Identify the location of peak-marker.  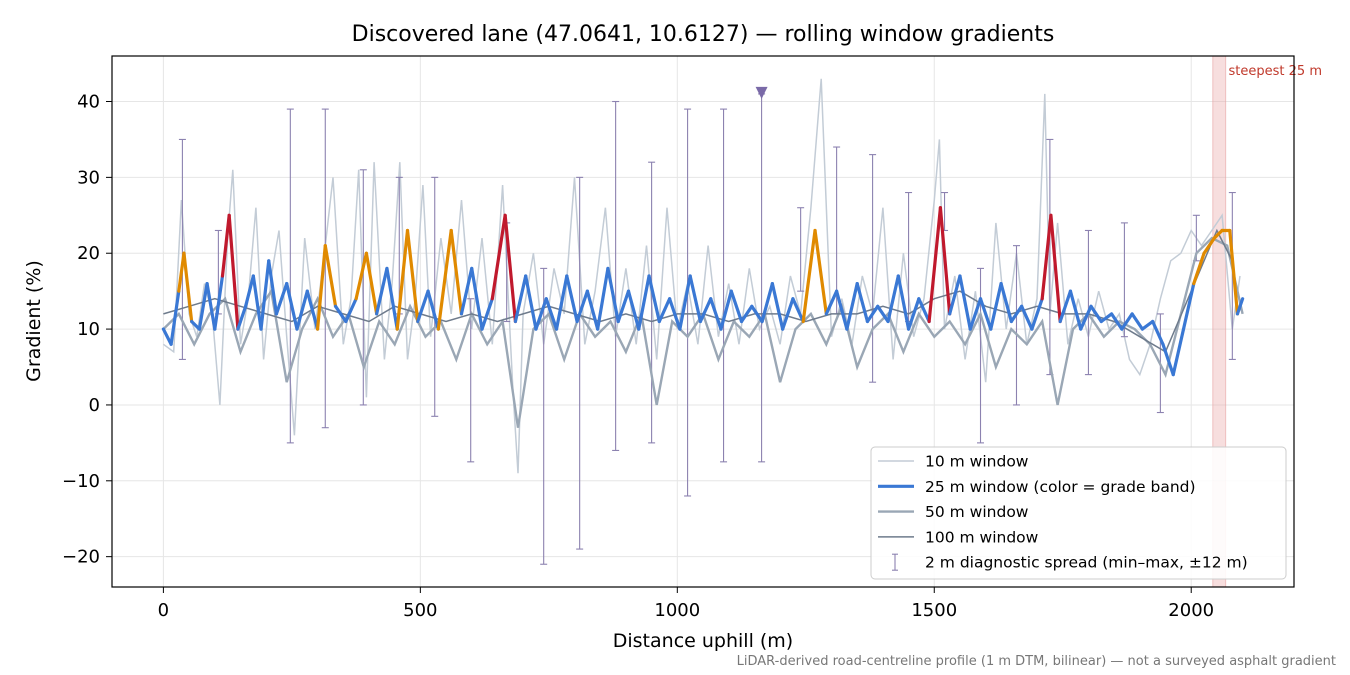
(761, 92).